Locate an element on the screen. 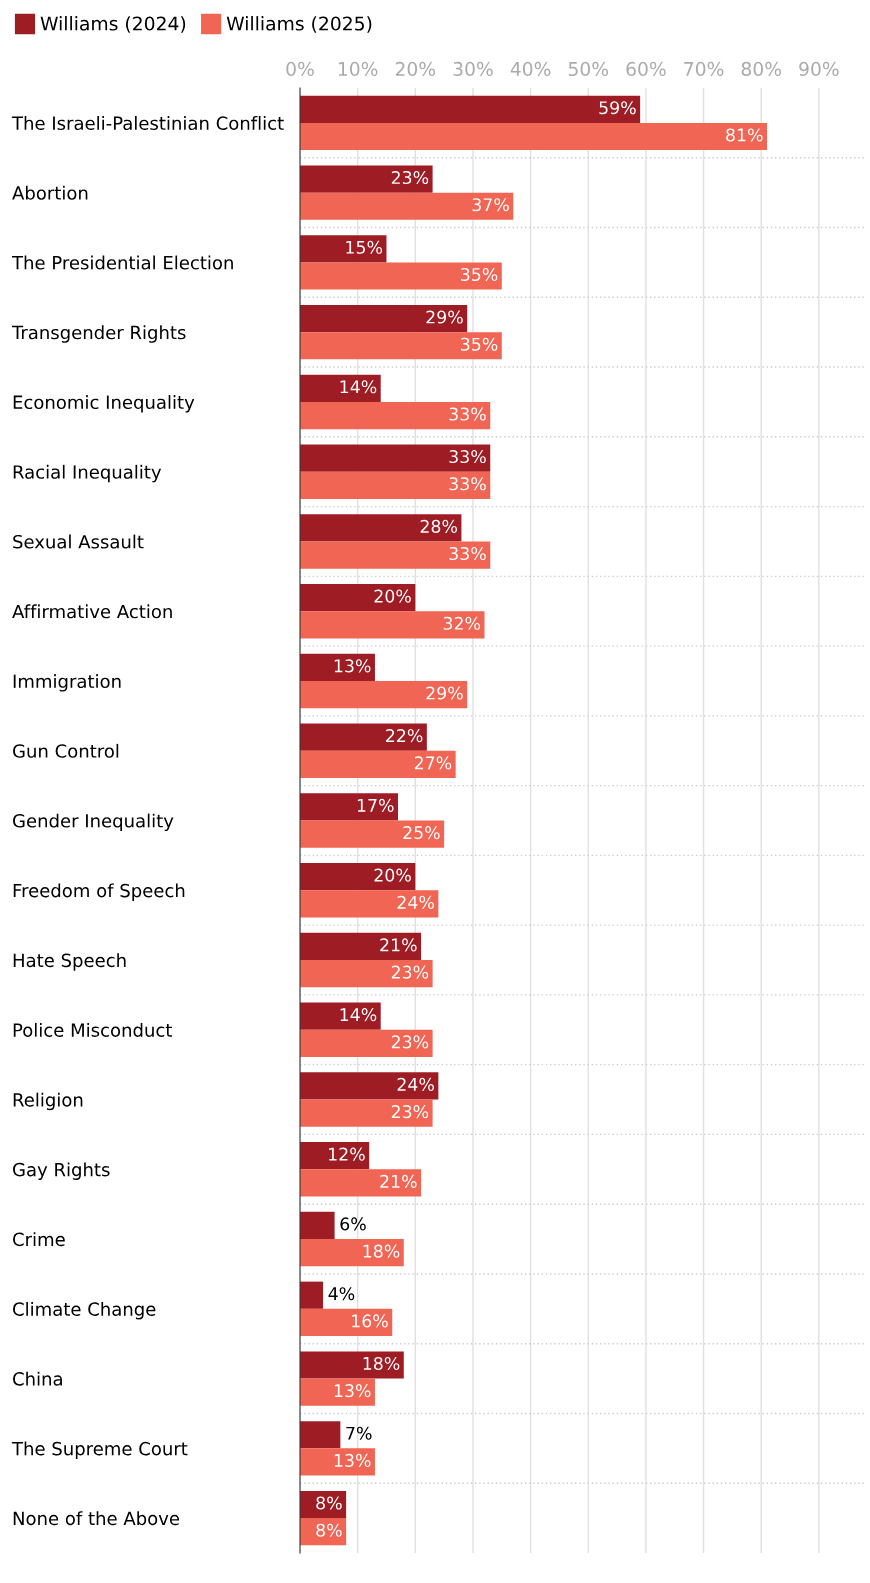 The width and height of the screenshot is (870, 1583). data-label: 15% is located at coordinates (364, 247).